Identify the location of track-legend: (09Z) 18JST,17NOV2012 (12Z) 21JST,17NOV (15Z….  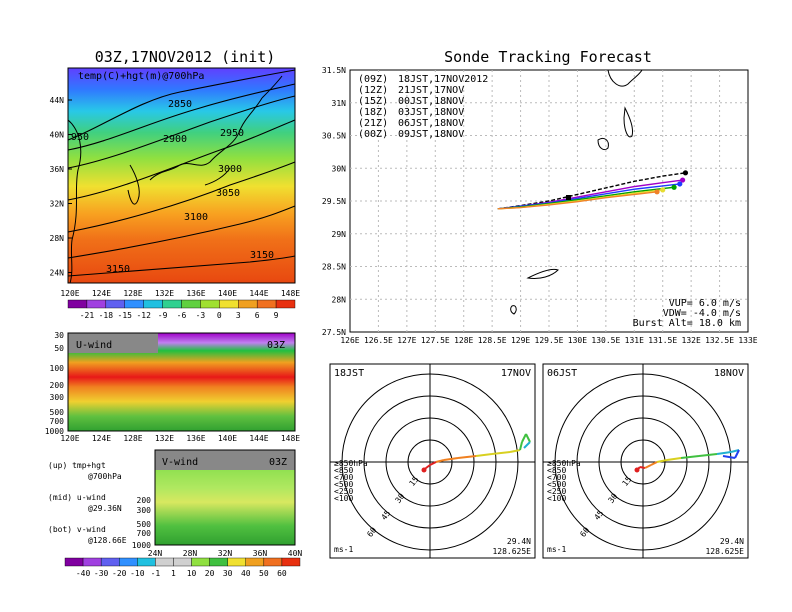
(423, 107).